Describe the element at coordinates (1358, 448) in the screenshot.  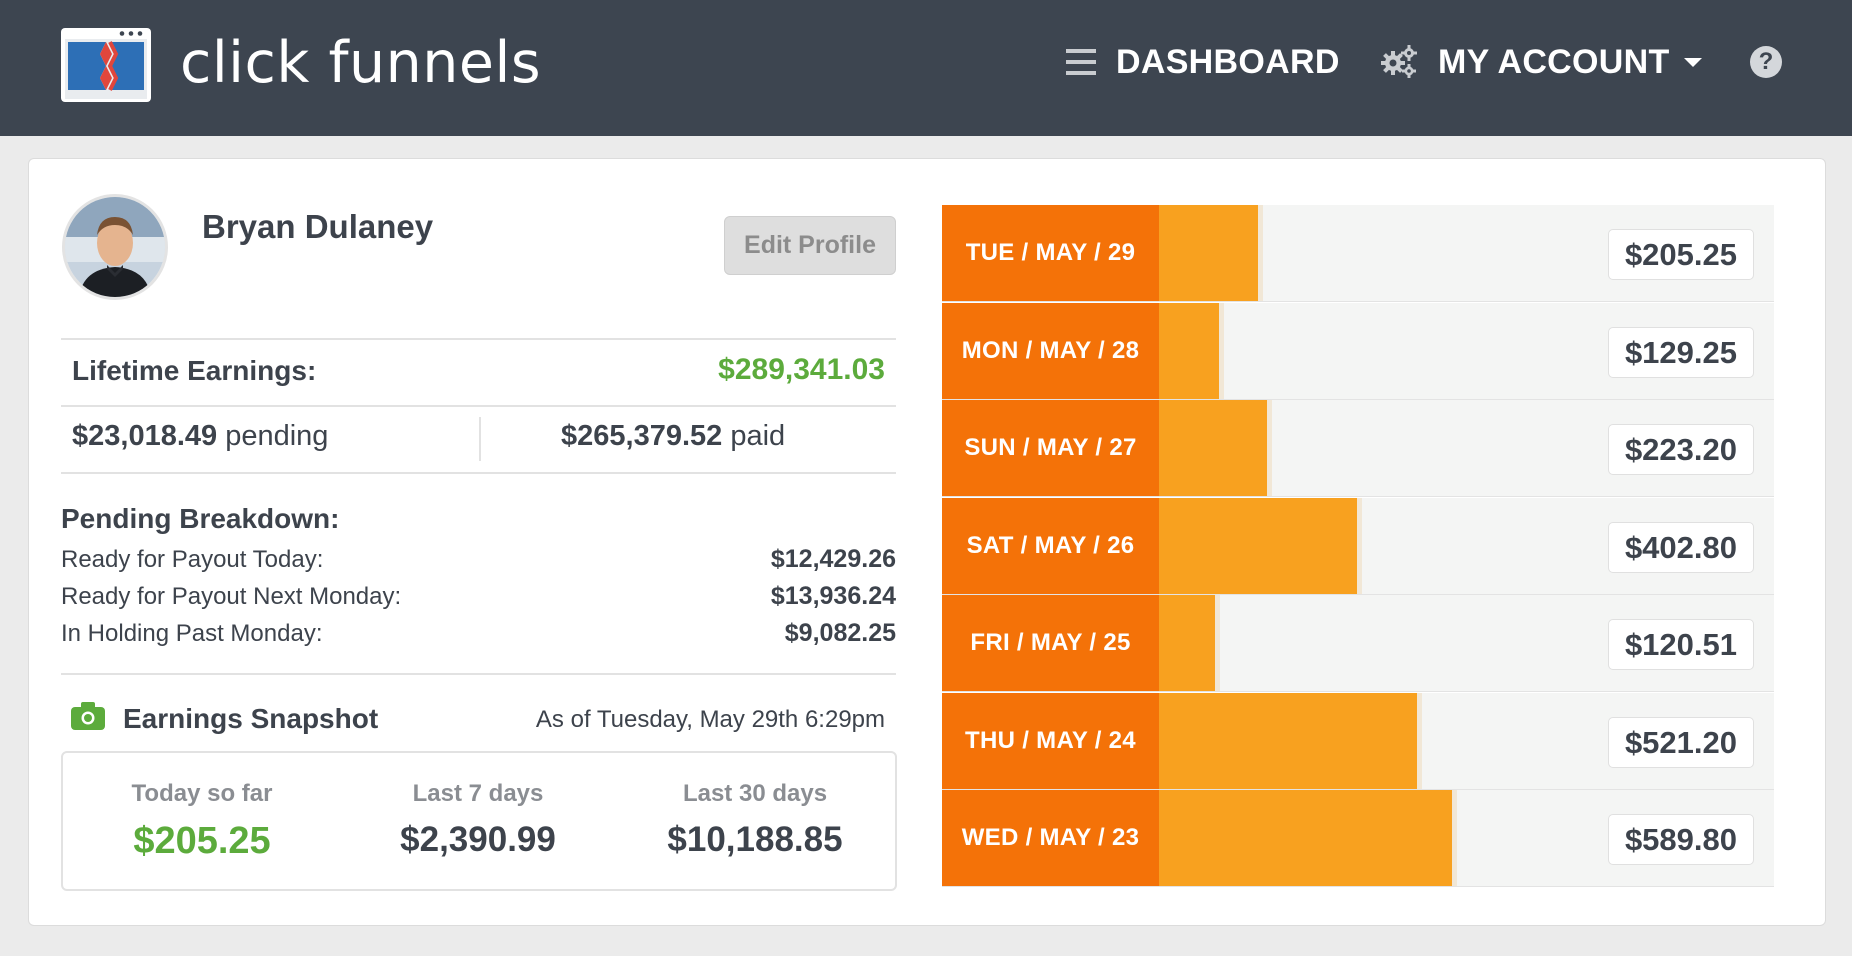
I see `daily-earnings-row: SUN / MAY / 27 $223.20` at that location.